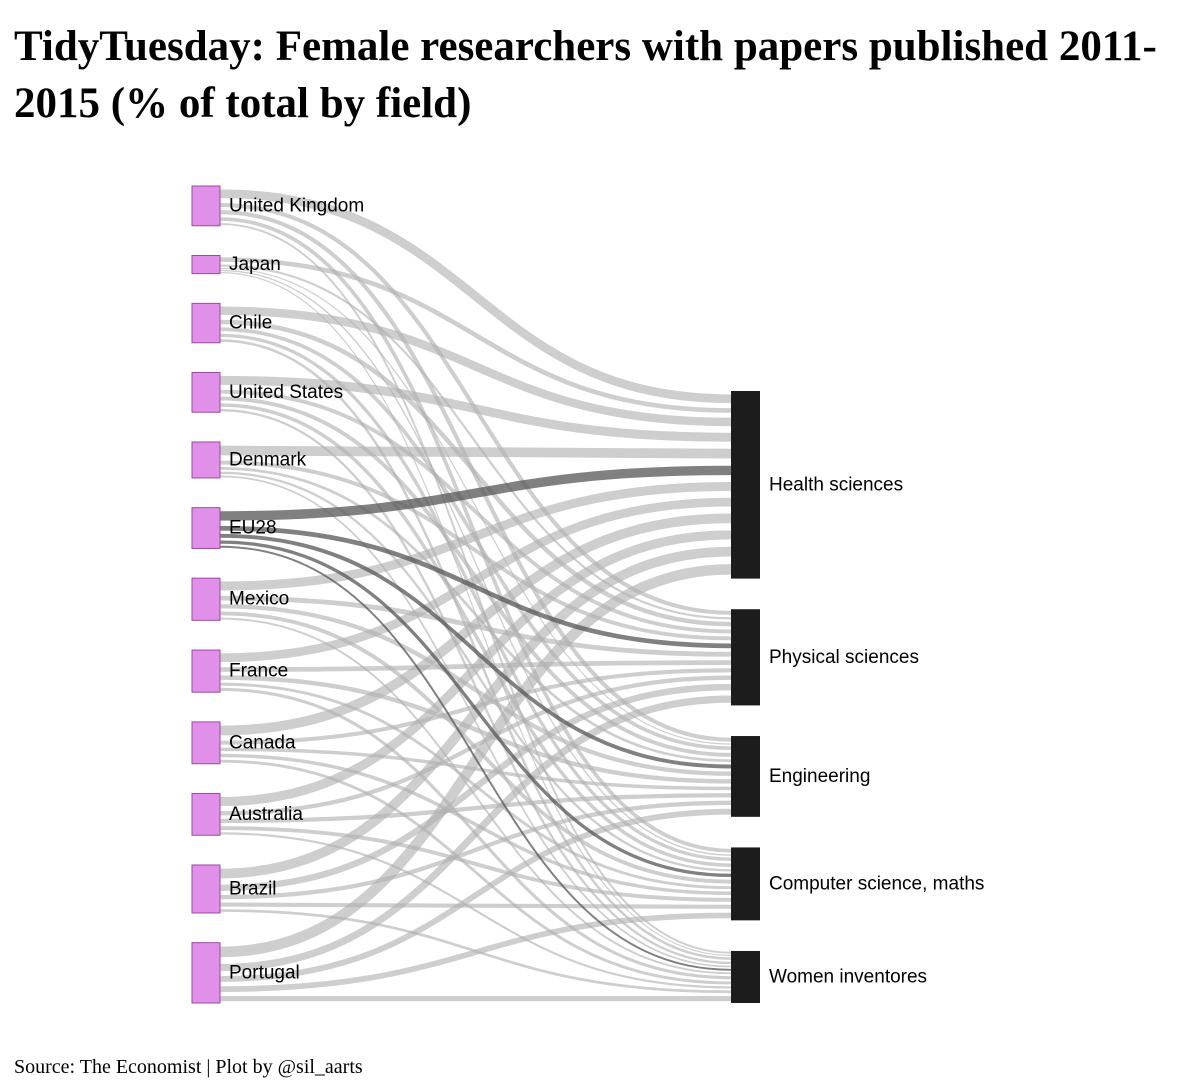 This screenshot has width=1200, height=1090. What do you see at coordinates (475, 587) in the screenshot?
I see `link-eu28-to-physical-sciences` at bounding box center [475, 587].